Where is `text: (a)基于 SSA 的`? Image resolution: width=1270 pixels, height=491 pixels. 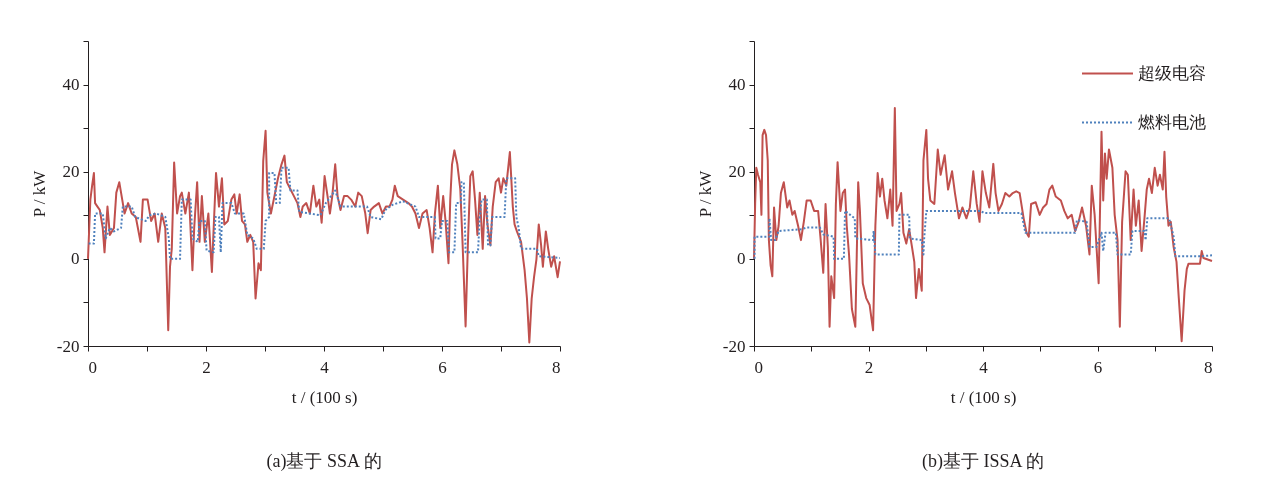
text: (a)基于 SSA 的 is located at coordinates (324, 461).